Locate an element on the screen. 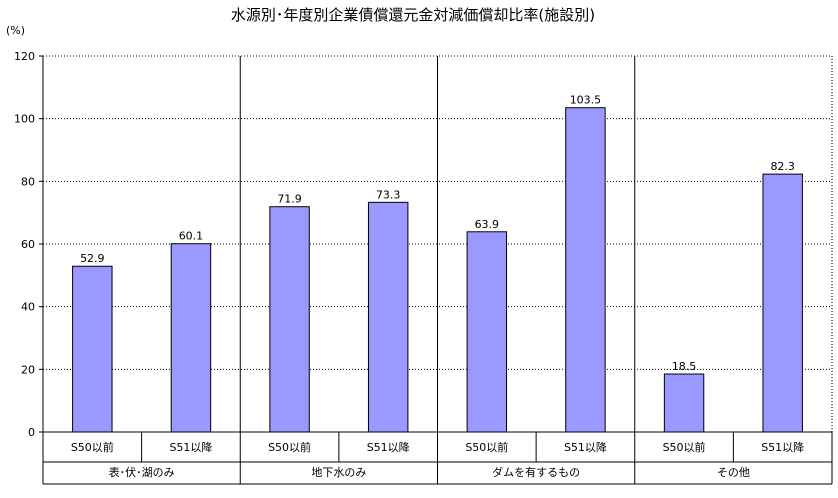 This screenshot has width=838, height=498. group-label: 地下水のみ is located at coordinates (338, 472).